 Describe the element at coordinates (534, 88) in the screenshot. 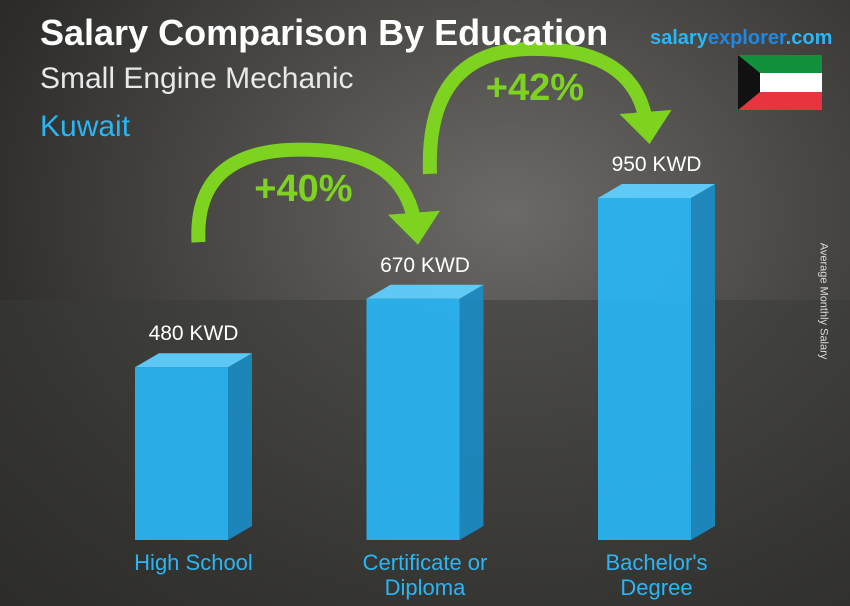

I see `annotation: +42%` at that location.